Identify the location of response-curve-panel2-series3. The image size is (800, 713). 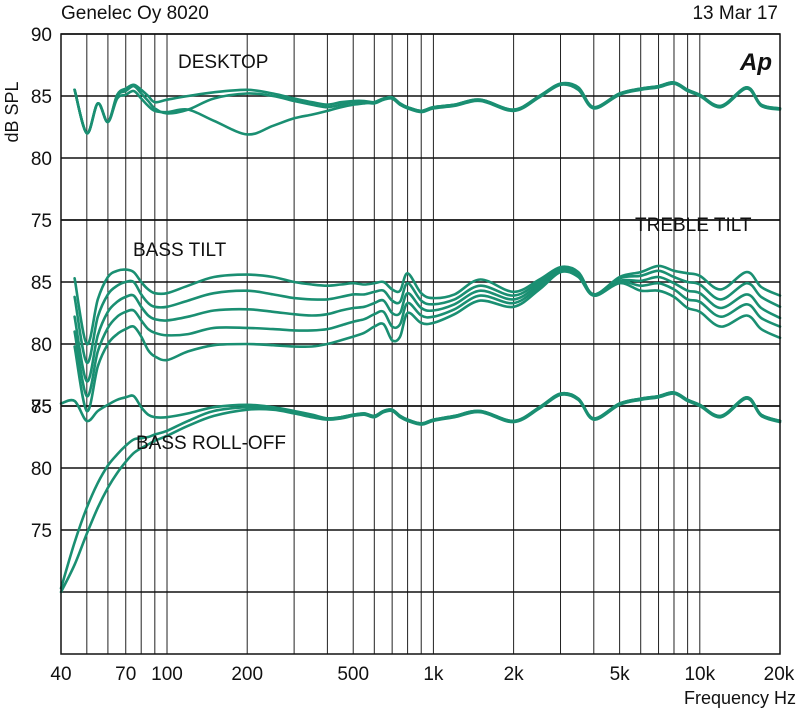
(427, 325).